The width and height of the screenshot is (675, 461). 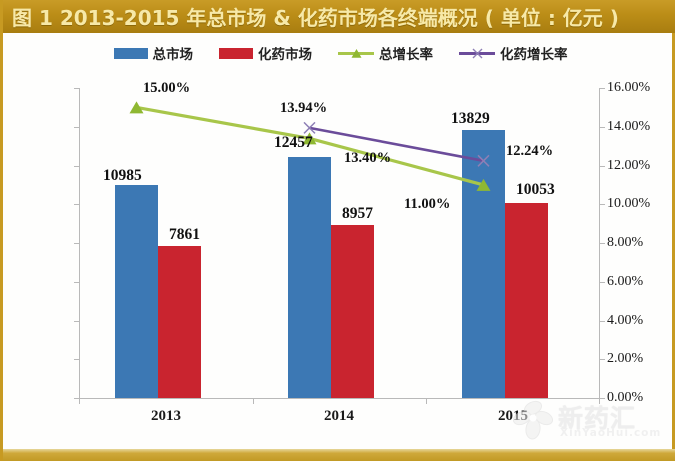 What do you see at coordinates (357, 213) in the screenshot?
I see `data-label-chemical-market-2014: 8957` at bounding box center [357, 213].